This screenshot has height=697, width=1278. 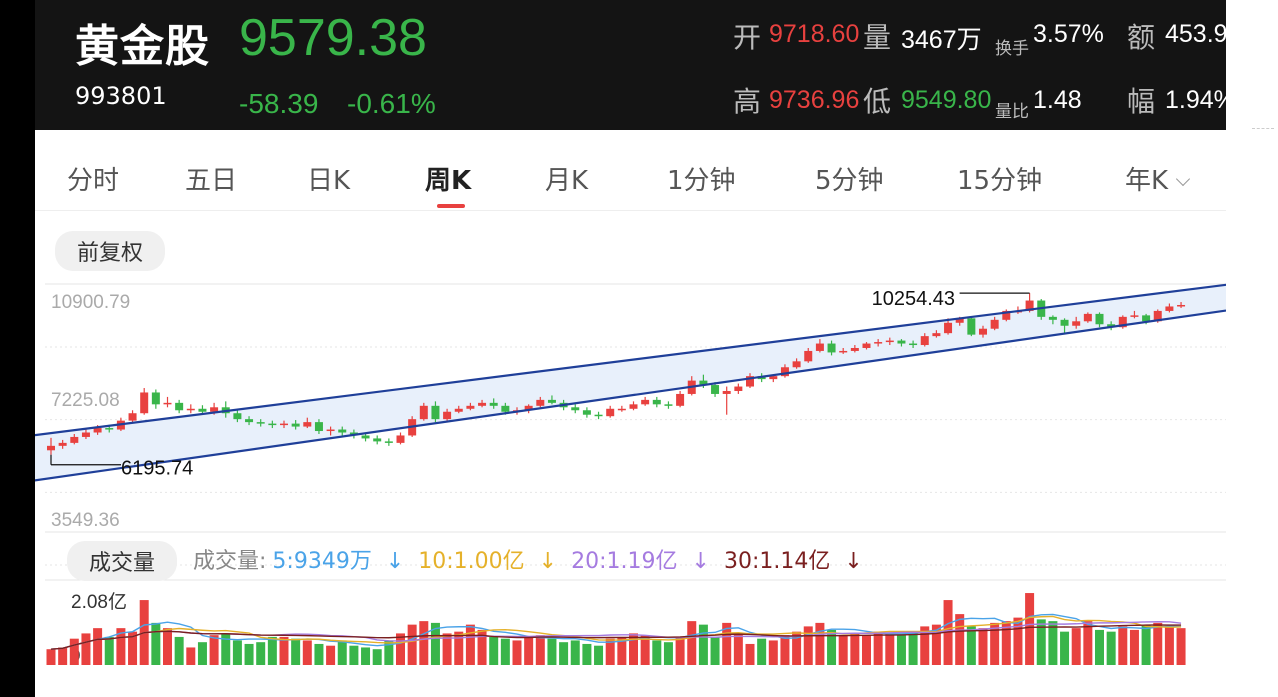 What do you see at coordinates (877, 37) in the screenshot?
I see `volume-label: 量` at bounding box center [877, 37].